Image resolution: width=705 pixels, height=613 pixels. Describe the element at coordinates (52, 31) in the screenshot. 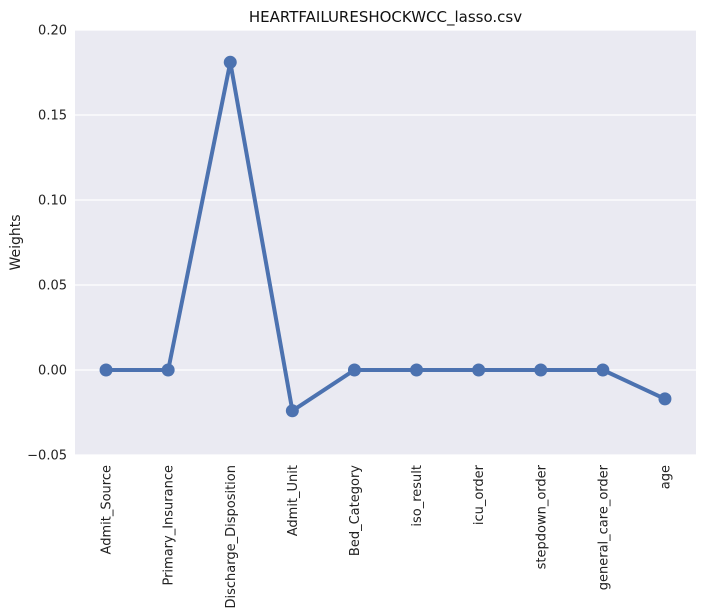

I see `y-tick-label: 0.20` at that location.